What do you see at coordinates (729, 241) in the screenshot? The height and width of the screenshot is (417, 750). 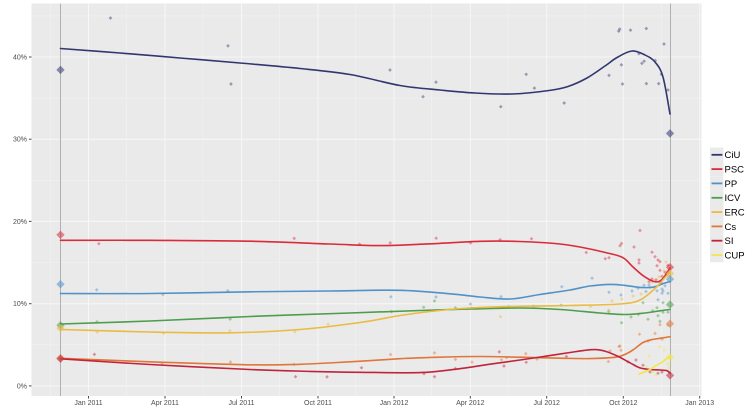 I see `svg-text: SI` at bounding box center [729, 241].